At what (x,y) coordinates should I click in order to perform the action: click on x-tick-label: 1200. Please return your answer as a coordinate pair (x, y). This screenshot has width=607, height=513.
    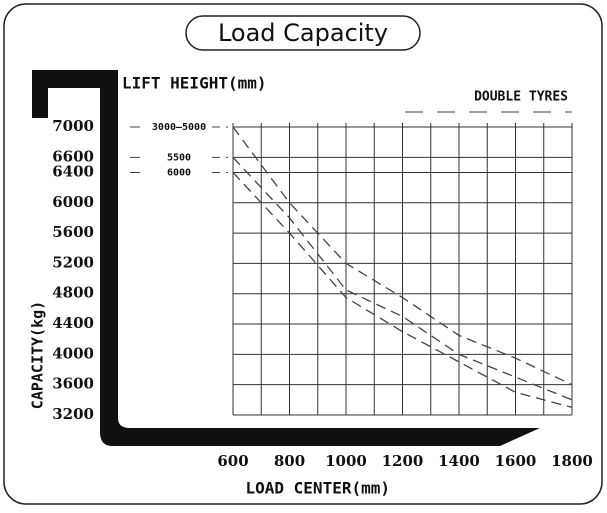
    Looking at the image, I should click on (403, 461).